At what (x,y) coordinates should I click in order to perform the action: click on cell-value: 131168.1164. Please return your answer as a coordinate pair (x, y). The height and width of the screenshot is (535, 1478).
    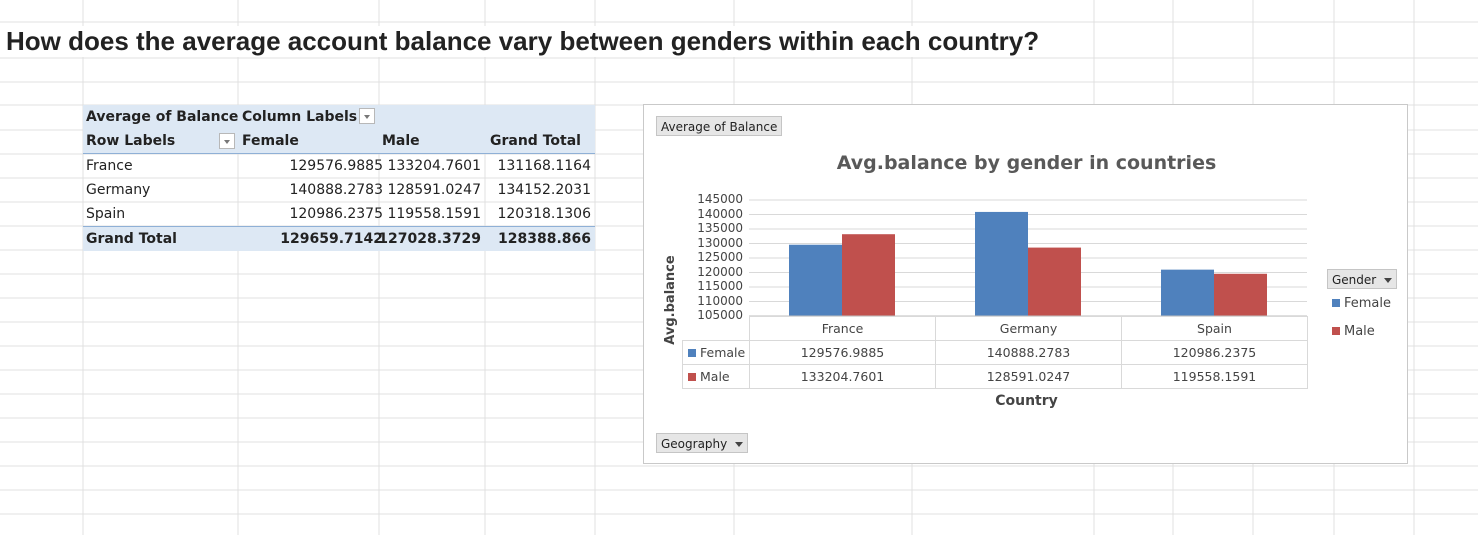
    Looking at the image, I should click on (544, 166).